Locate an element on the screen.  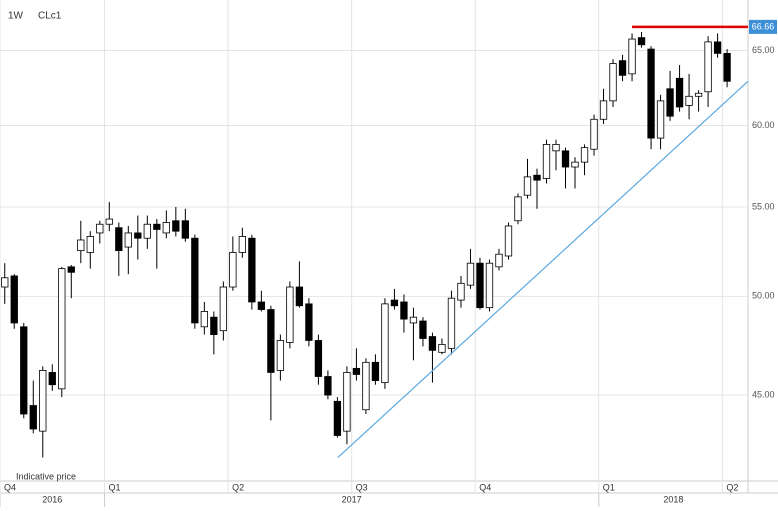
level-label: 66.66 is located at coordinates (763, 26).